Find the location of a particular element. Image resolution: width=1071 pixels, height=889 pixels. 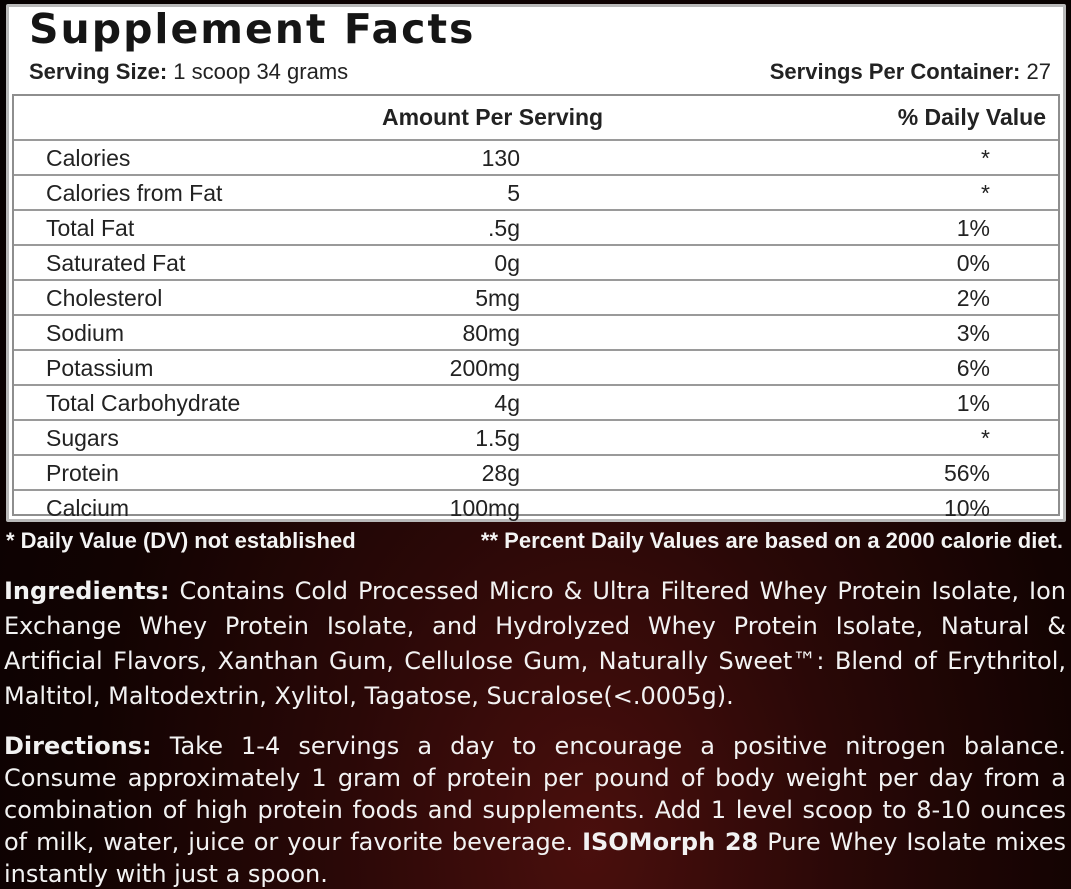

serving-size-value: 1 scoop 34 grams is located at coordinates (261, 71).